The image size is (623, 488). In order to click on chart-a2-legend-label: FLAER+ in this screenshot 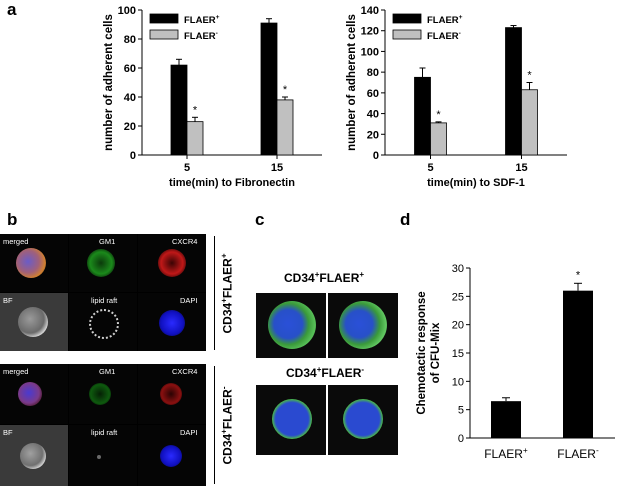, I will do `click(445, 20)`.